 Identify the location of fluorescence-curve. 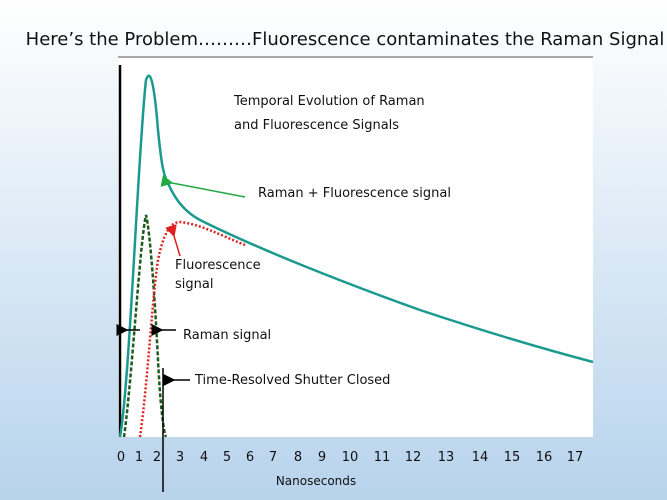
(192, 329).